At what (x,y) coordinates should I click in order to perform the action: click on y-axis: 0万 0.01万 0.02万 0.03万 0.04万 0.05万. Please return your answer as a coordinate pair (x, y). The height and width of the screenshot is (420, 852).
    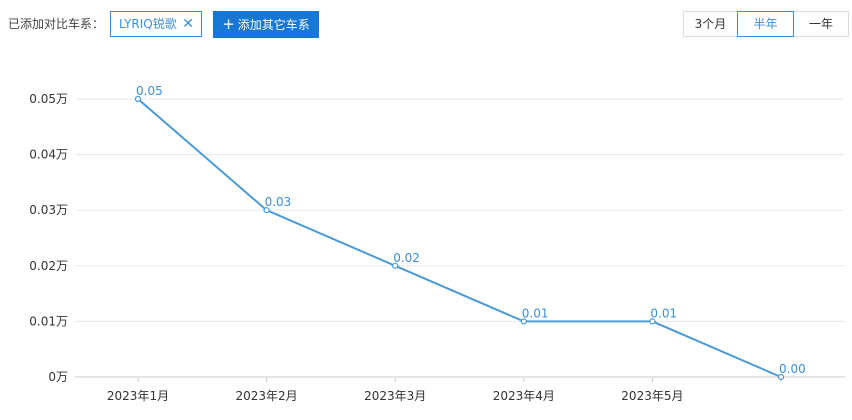
    Looking at the image, I should click on (48, 238).